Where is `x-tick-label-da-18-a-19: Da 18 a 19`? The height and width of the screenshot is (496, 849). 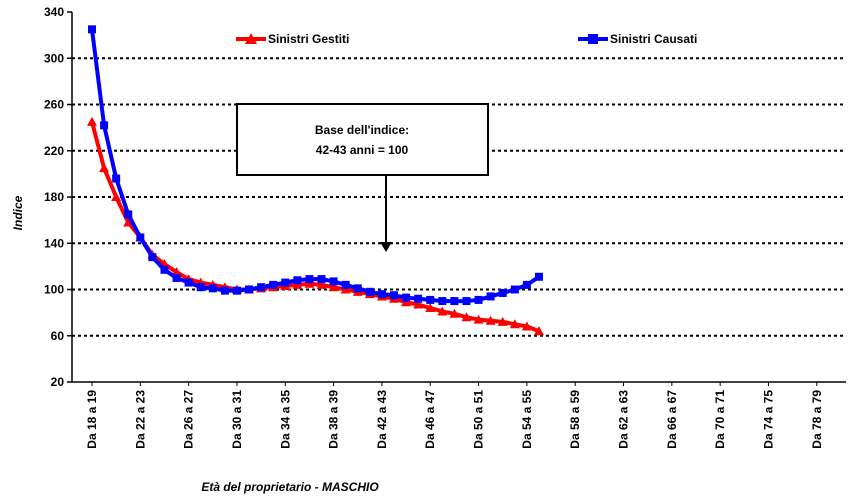
x-tick-label-da-18-a-19: Da 18 a 19 is located at coordinates (92, 419).